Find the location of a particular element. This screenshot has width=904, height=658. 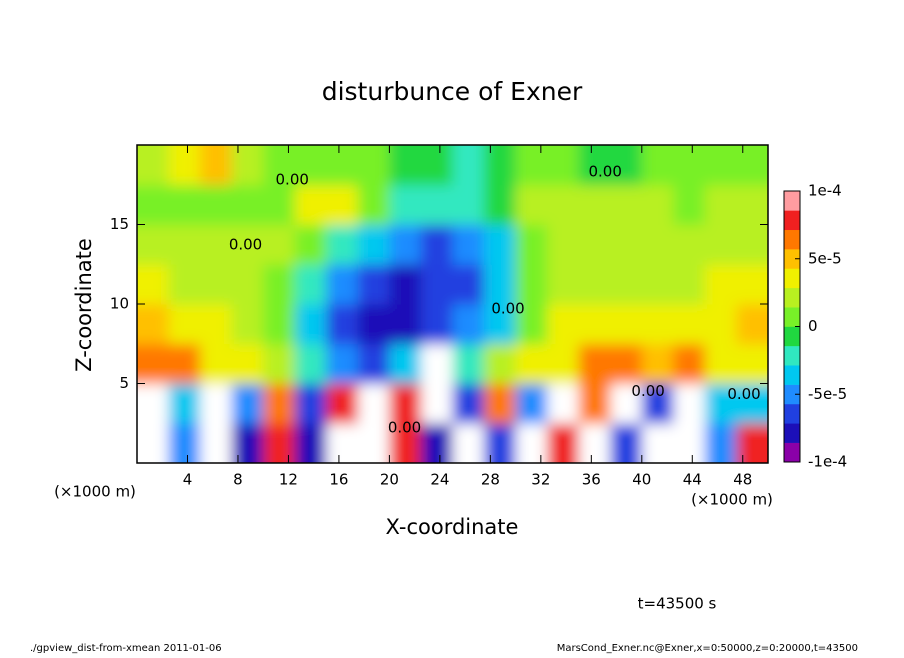

colorbar-tick-label: 5e-5 is located at coordinates (825, 258).